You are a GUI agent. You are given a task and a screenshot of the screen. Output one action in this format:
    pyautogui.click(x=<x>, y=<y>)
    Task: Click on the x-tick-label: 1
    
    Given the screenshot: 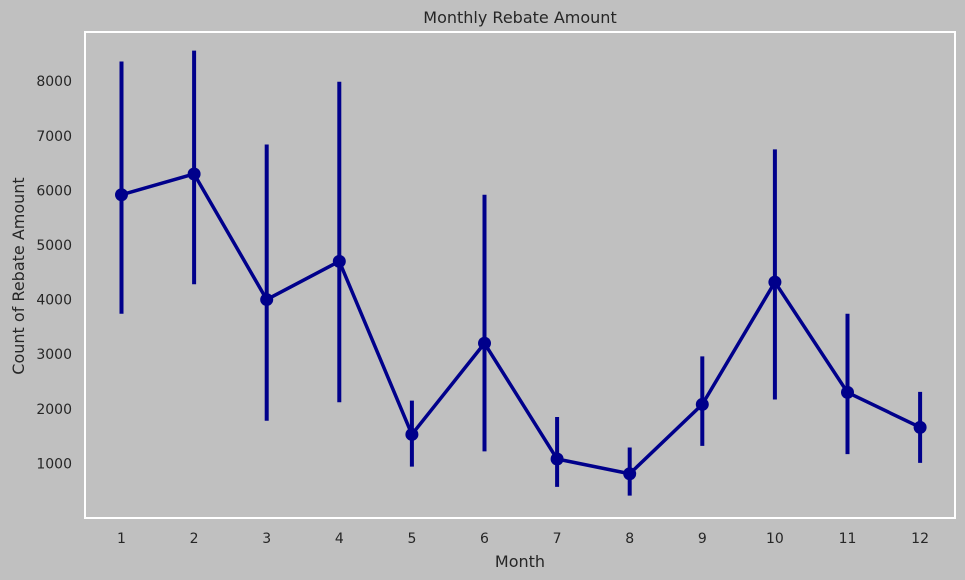 What is the action you would take?
    pyautogui.click(x=121, y=539)
    